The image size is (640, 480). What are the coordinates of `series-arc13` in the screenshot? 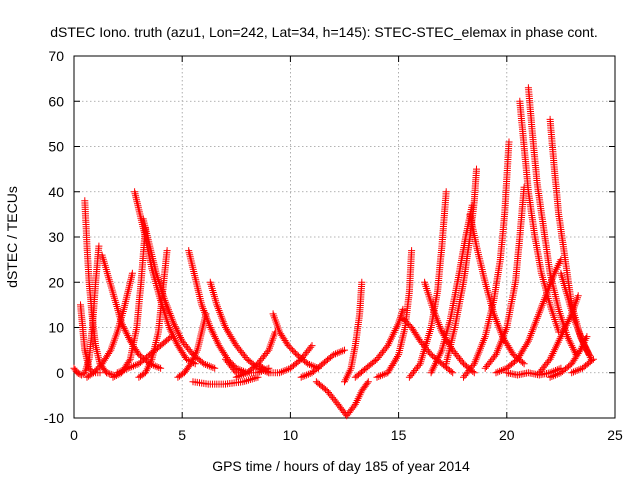 It's located at (192, 345).